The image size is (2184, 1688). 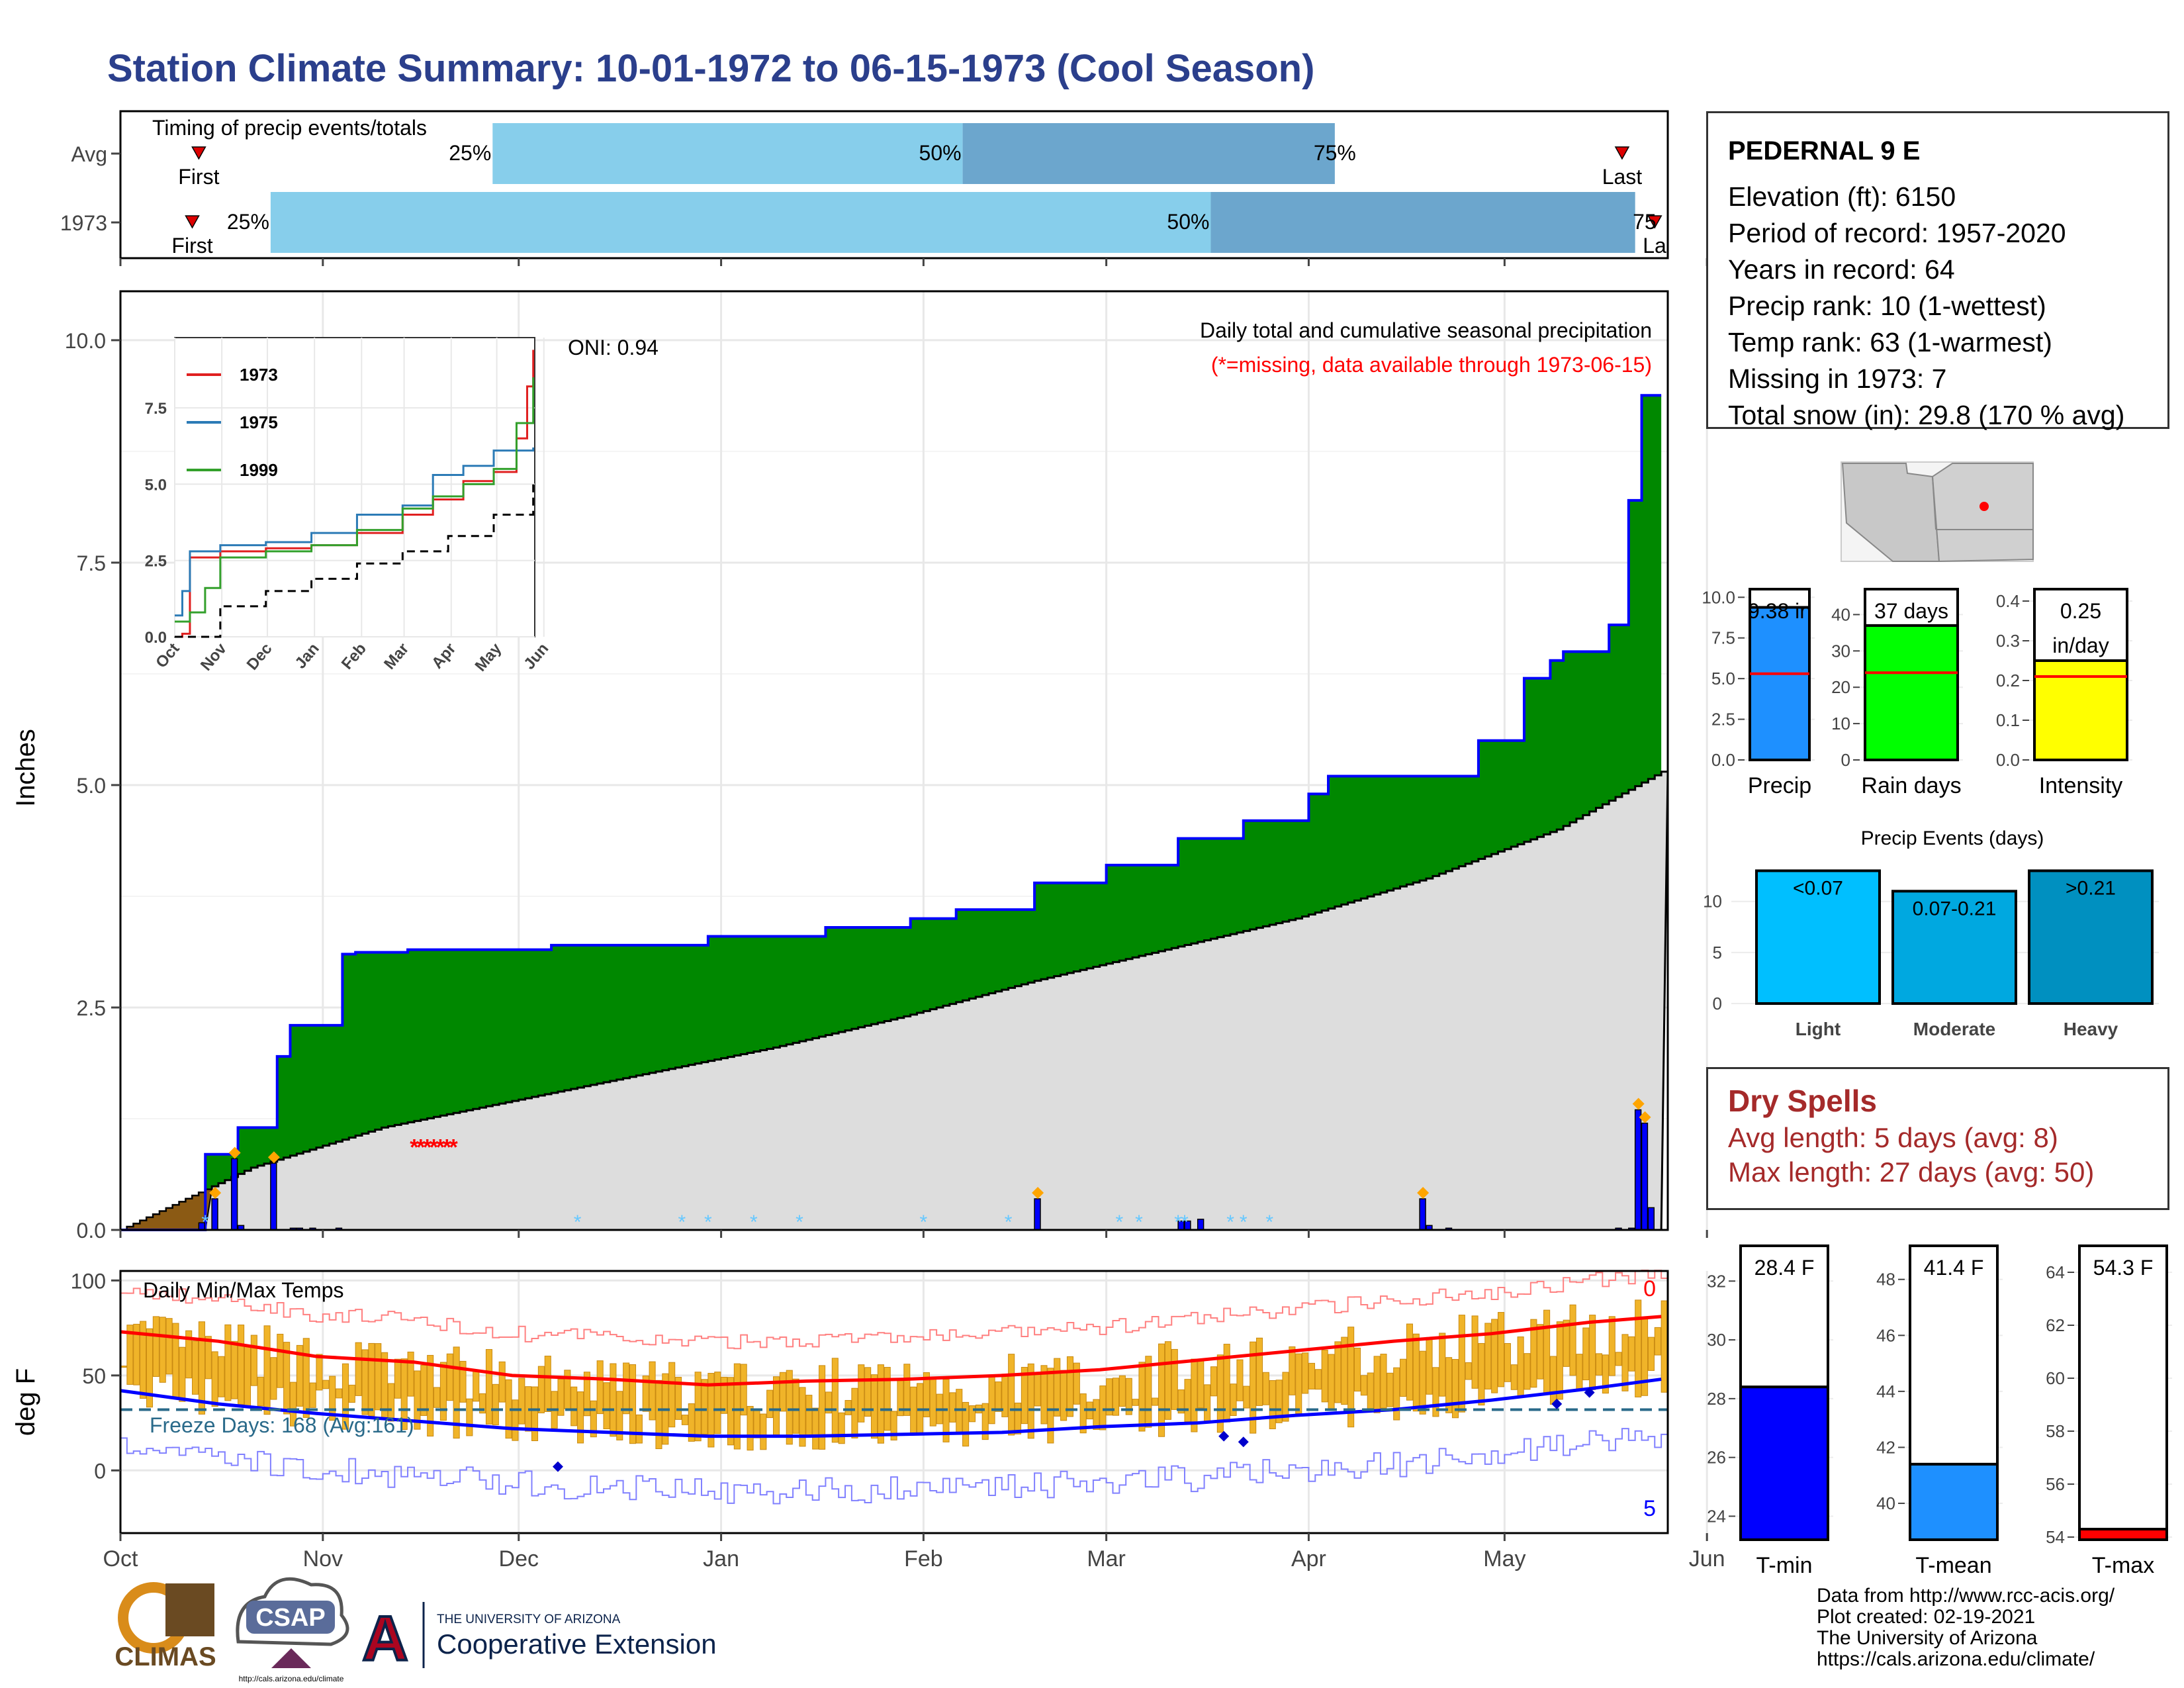 What do you see at coordinates (290, 1617) in the screenshot?
I see `csap-logo-badge` at bounding box center [290, 1617].